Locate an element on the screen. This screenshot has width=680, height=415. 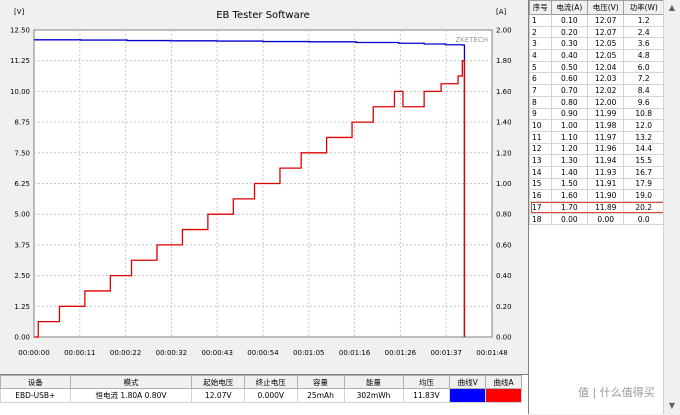
curve-v-color-swatch is located at coordinates (468, 395).